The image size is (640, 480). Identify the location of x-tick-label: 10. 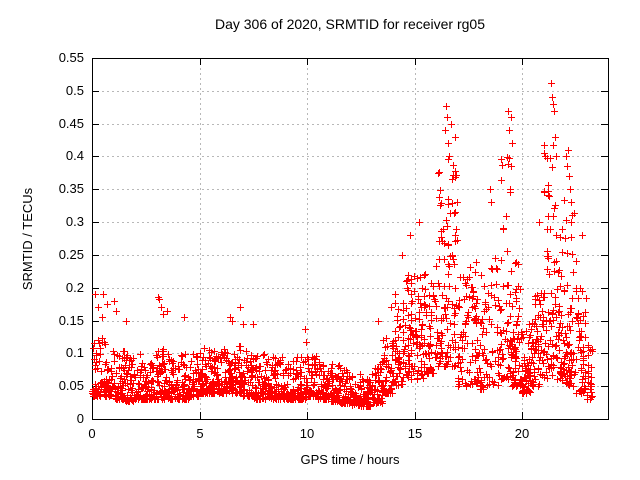
(307, 433).